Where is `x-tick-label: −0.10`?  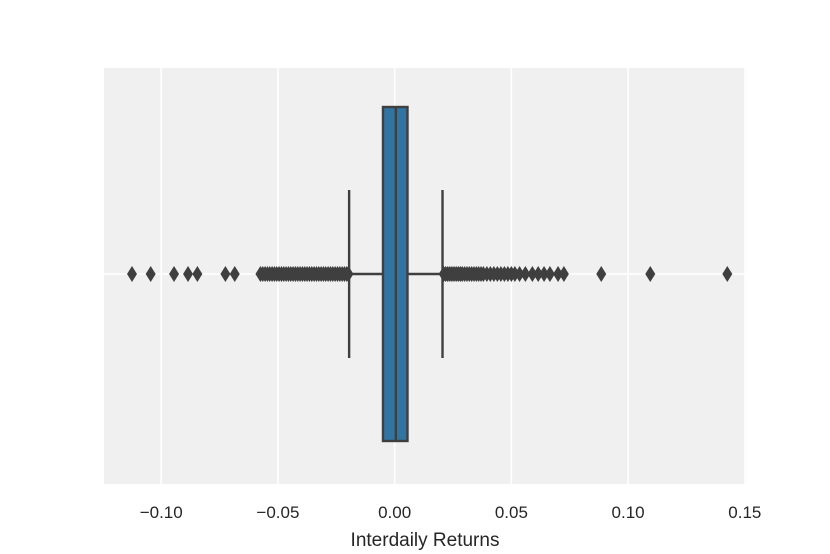
x-tick-label: −0.10 is located at coordinates (161, 512).